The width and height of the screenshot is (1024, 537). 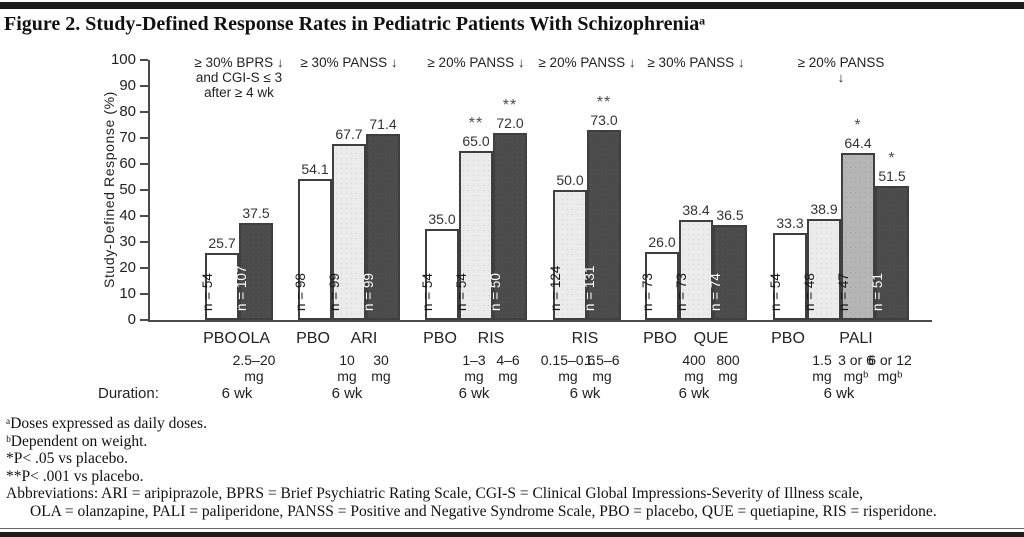 What do you see at coordinates (239, 77) in the screenshot?
I see `group-criterion-label: ≥ 30% BPRS ↓ and CGI-S ≤ 3 after ≥ 4 wk` at bounding box center [239, 77].